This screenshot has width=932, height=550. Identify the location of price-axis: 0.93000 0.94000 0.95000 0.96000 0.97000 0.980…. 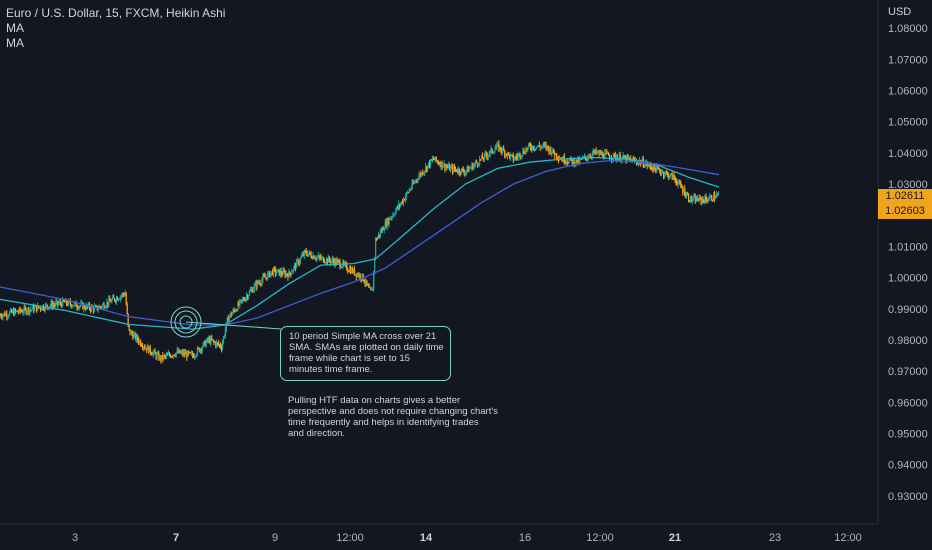
(908, 263).